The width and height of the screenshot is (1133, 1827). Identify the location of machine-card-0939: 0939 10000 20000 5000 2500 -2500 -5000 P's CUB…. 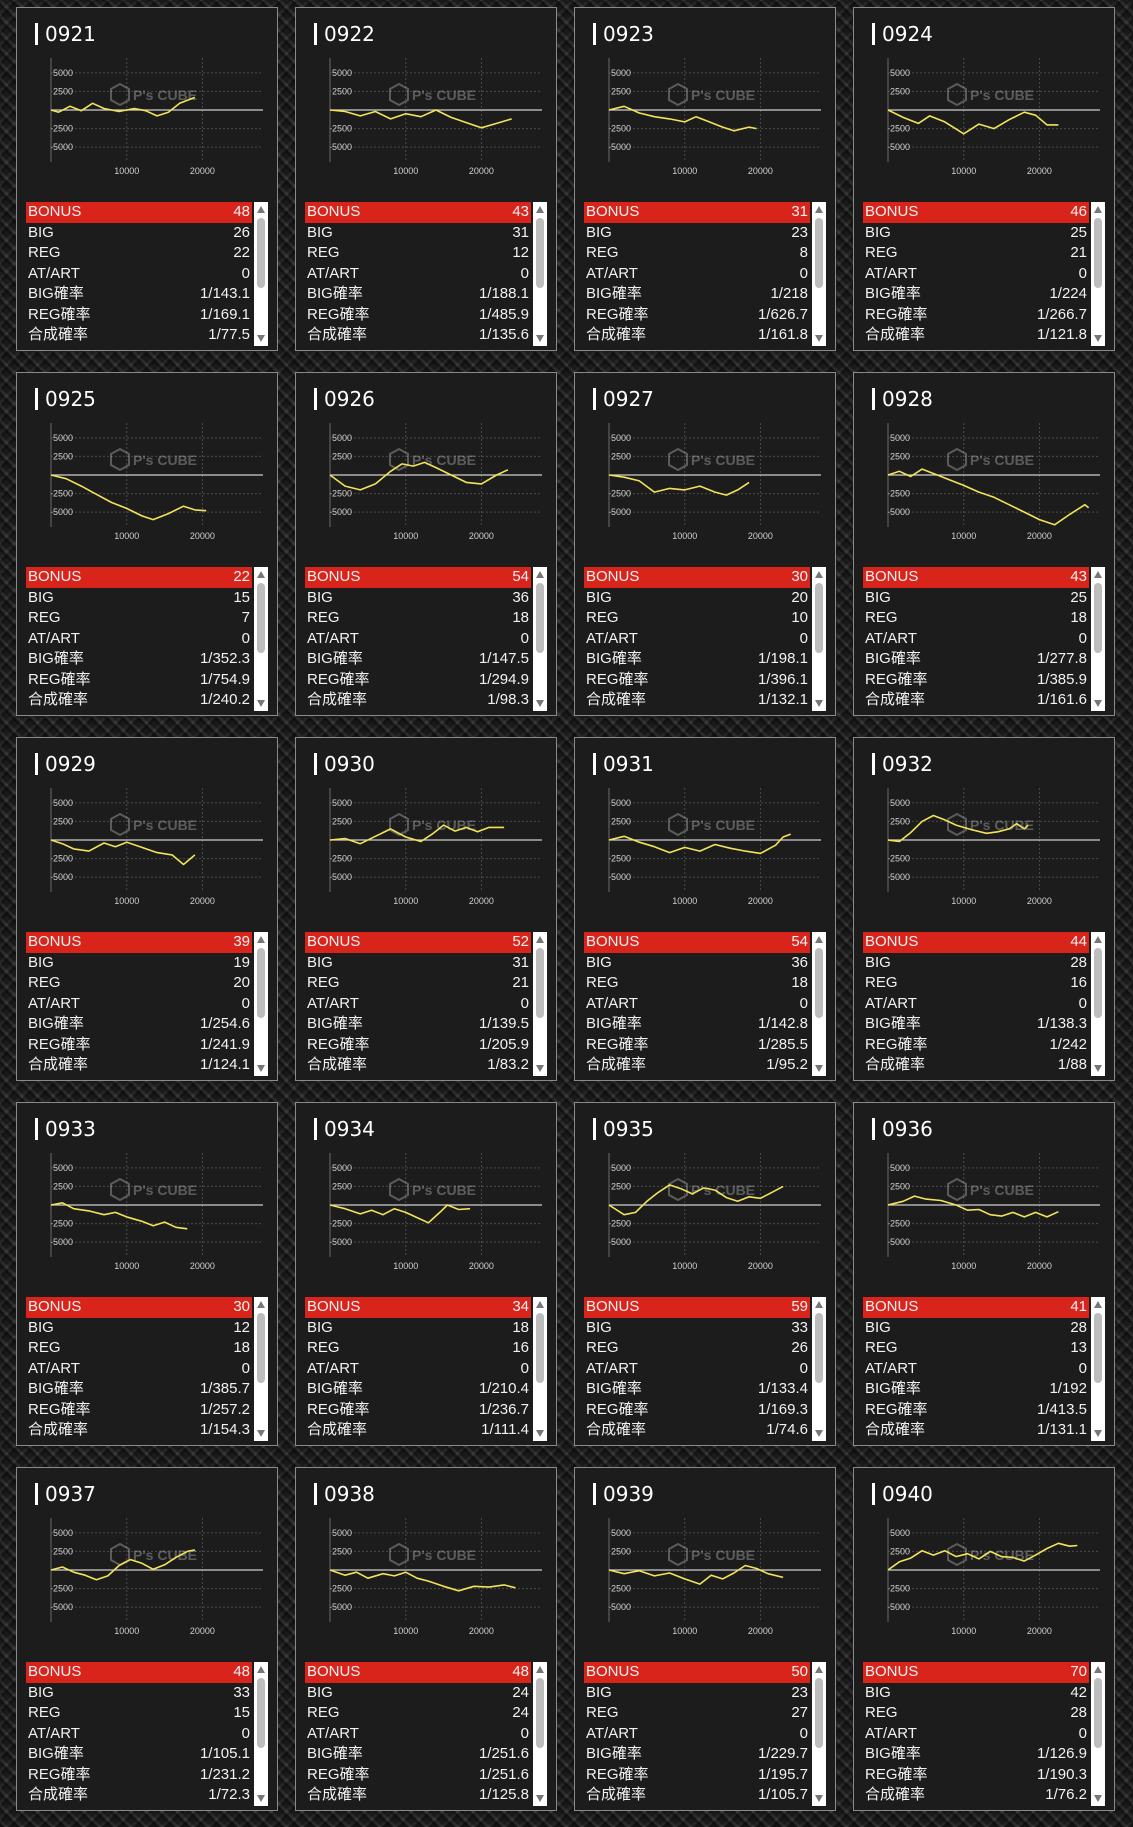
(705, 1639).